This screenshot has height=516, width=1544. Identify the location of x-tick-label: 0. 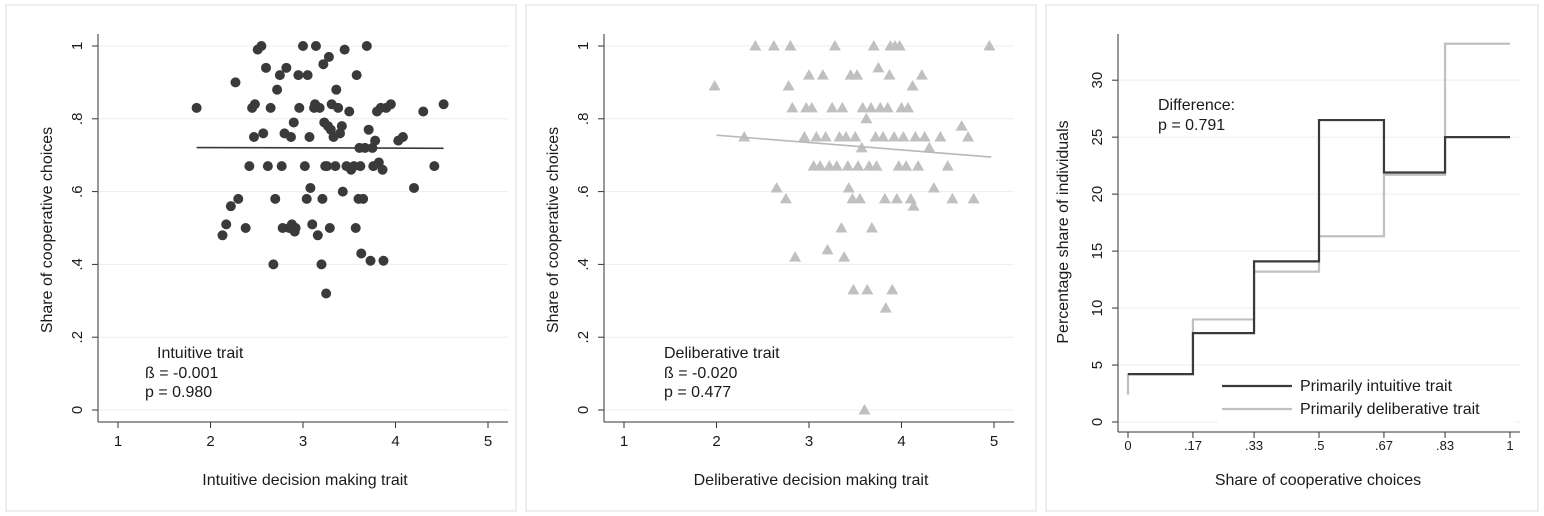
(1127, 445).